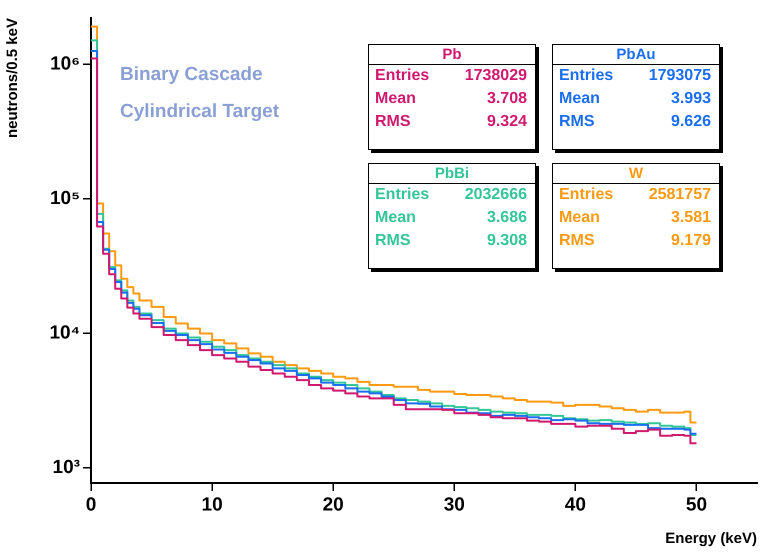 The height and width of the screenshot is (552, 763). I want to click on text: Entries 2581757, so click(635, 194).